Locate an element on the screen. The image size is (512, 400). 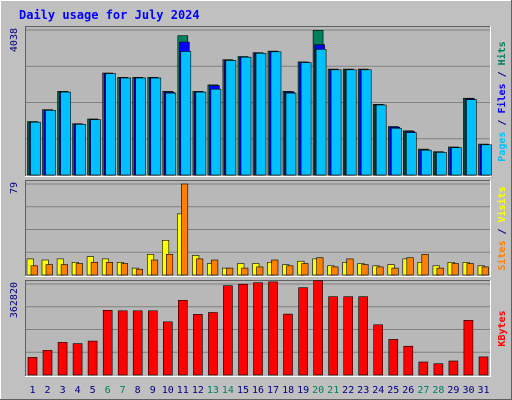
x-tick-label: 6 is located at coordinates (108, 390).